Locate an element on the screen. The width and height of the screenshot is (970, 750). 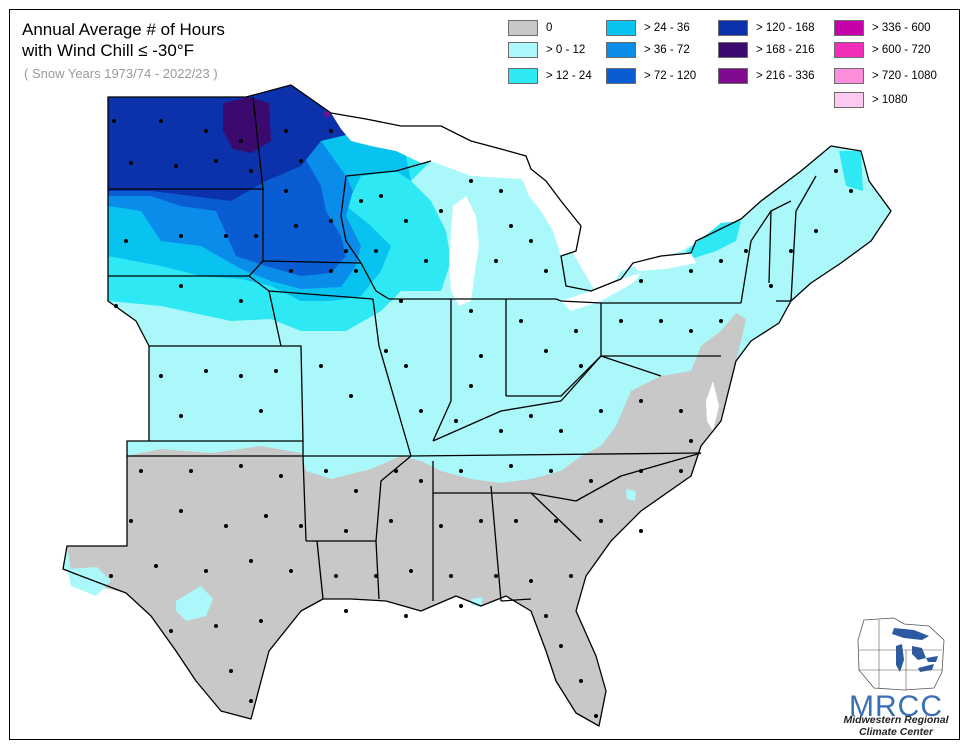
legend-label: > 12 - 24 is located at coordinates (569, 76).